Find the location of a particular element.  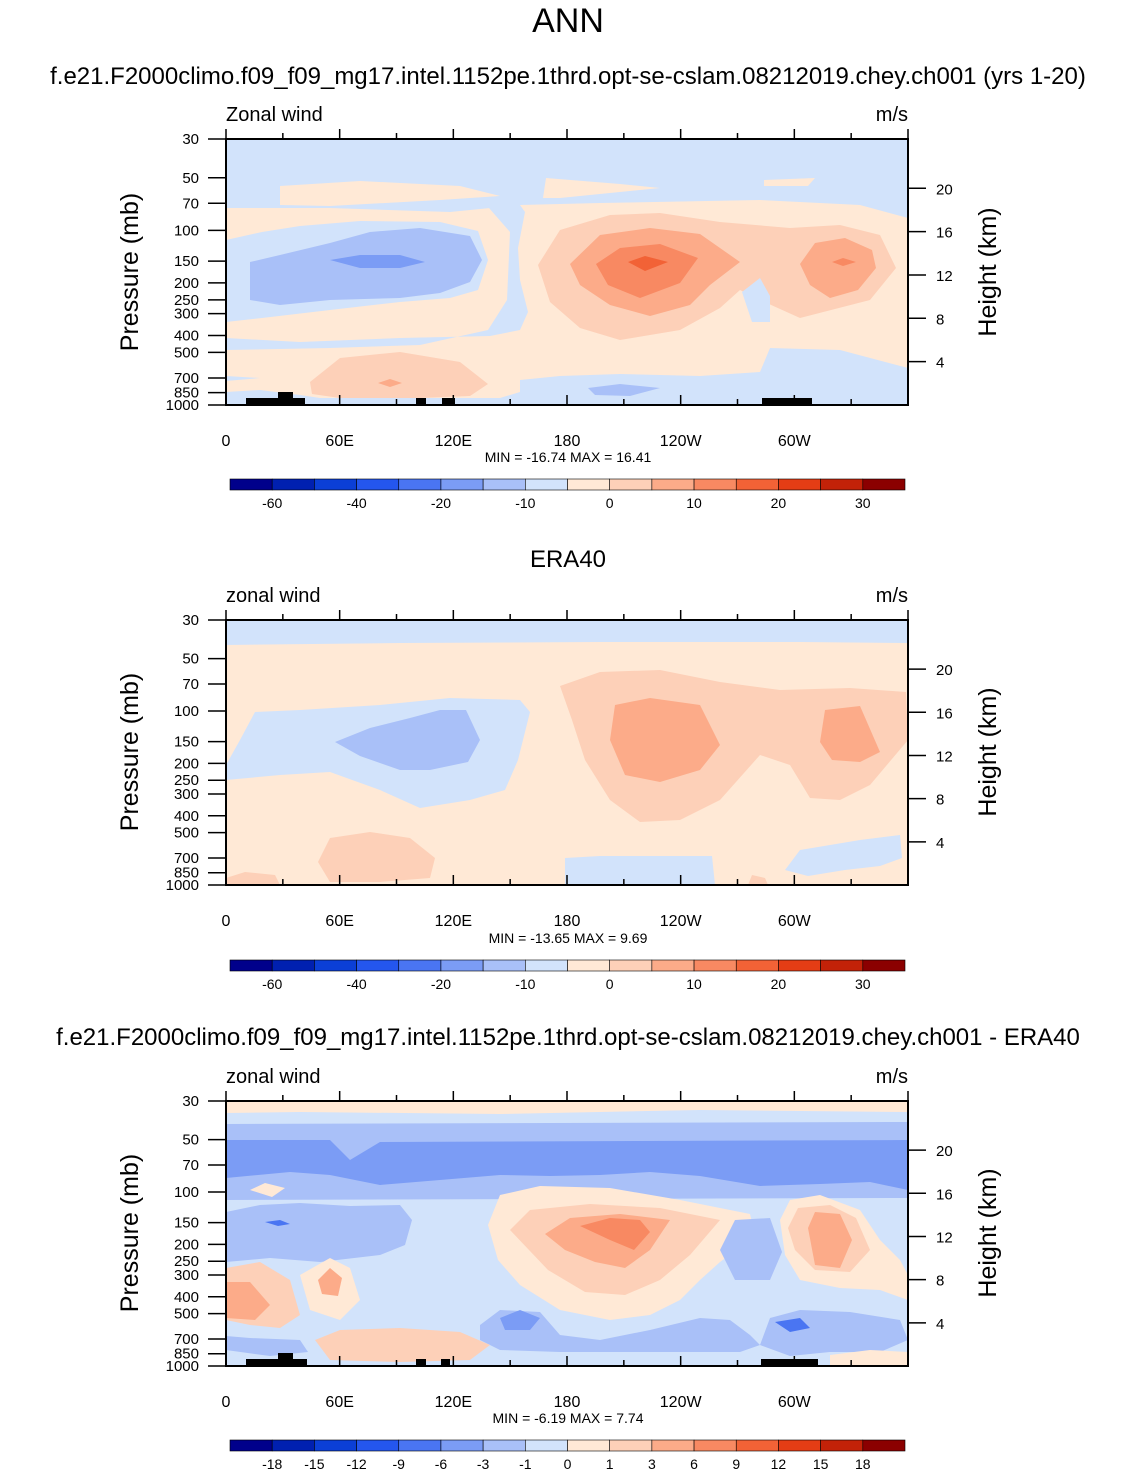

panel-3-topography-africa is located at coordinates (276, 1359).